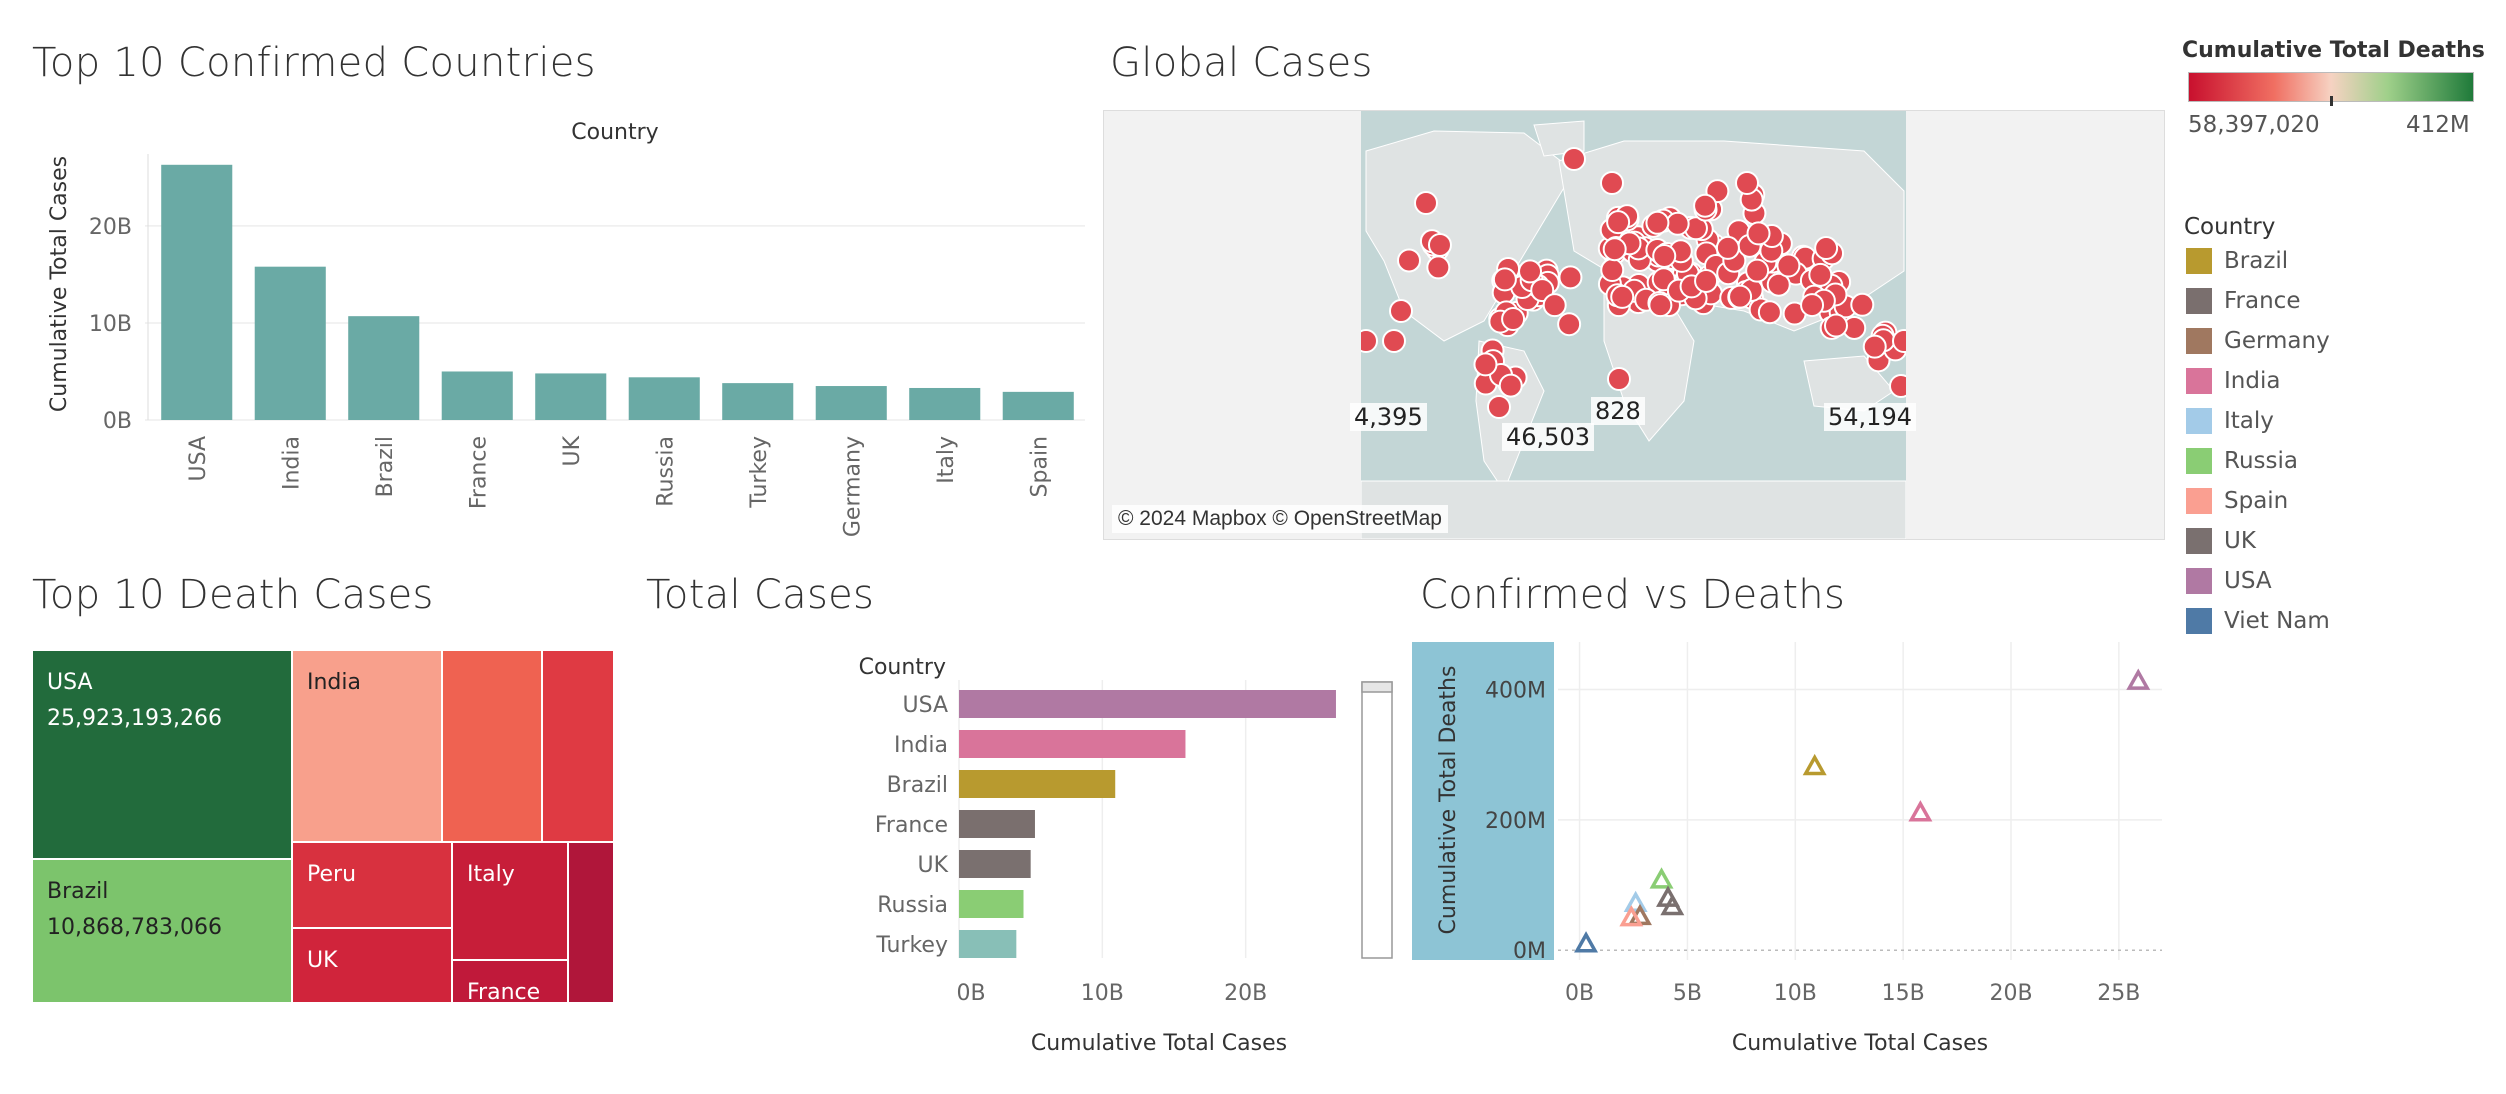 This screenshot has width=2506, height=1094. What do you see at coordinates (372, 965) in the screenshot?
I see `treemap-cell-uk: UK` at bounding box center [372, 965].